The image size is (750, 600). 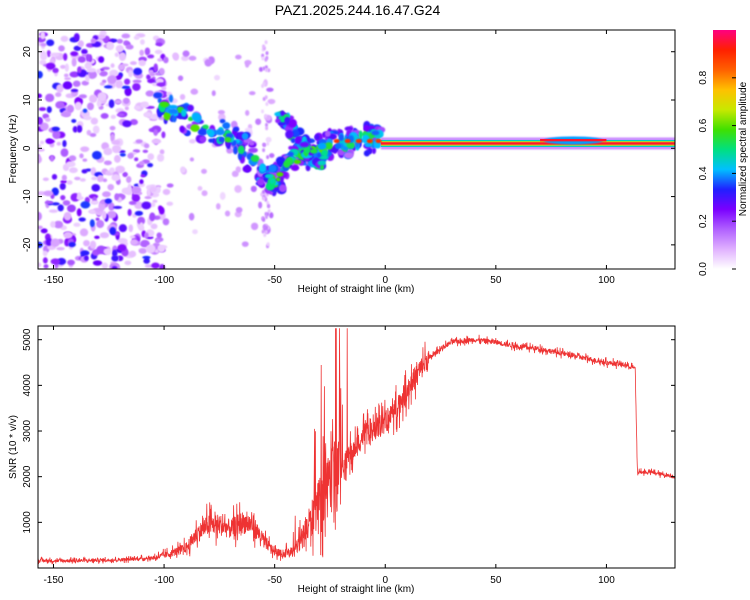 I want to click on spectrogram-y-tick-label: -20, so click(x=27, y=244).